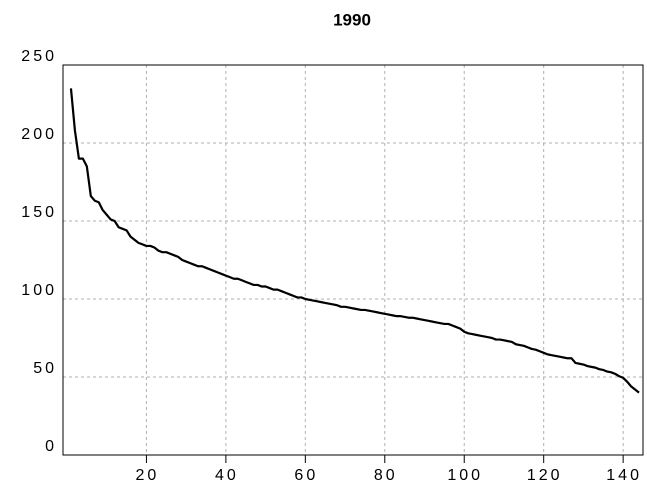 Image resolution: width=647 pixels, height=493 pixels. What do you see at coordinates (39, 134) in the screenshot?
I see `y-tick-label: 200` at bounding box center [39, 134].